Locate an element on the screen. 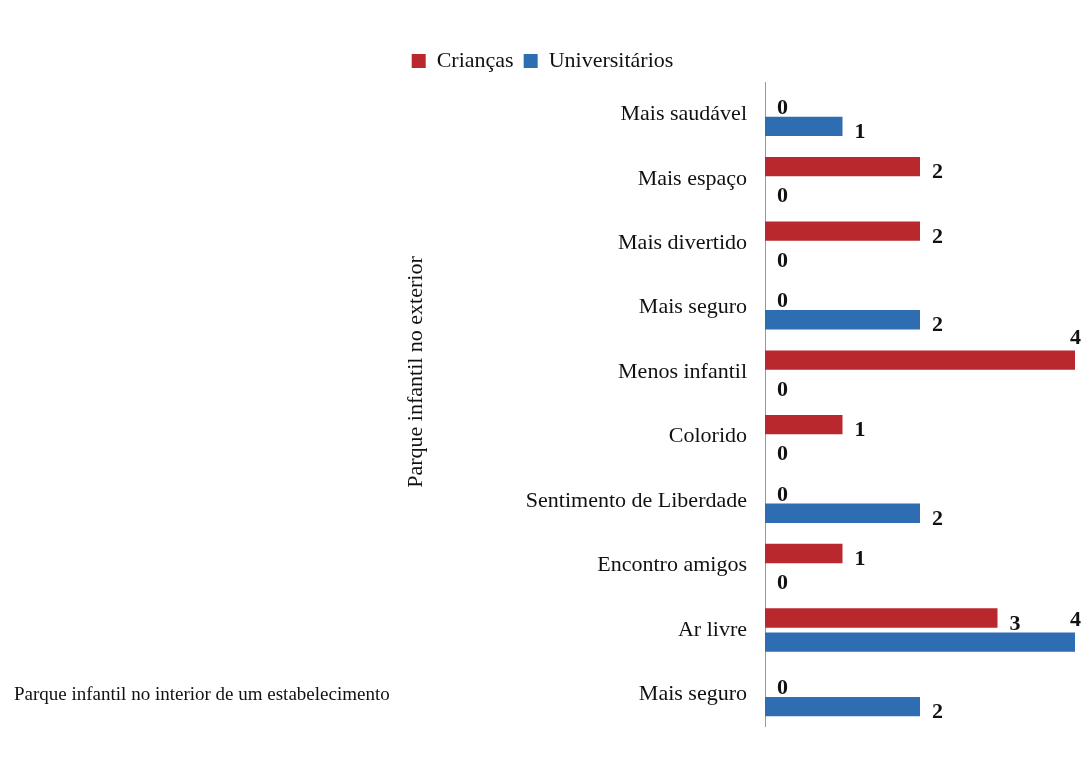  y-tick-label: Menos infantil is located at coordinates (682, 370).